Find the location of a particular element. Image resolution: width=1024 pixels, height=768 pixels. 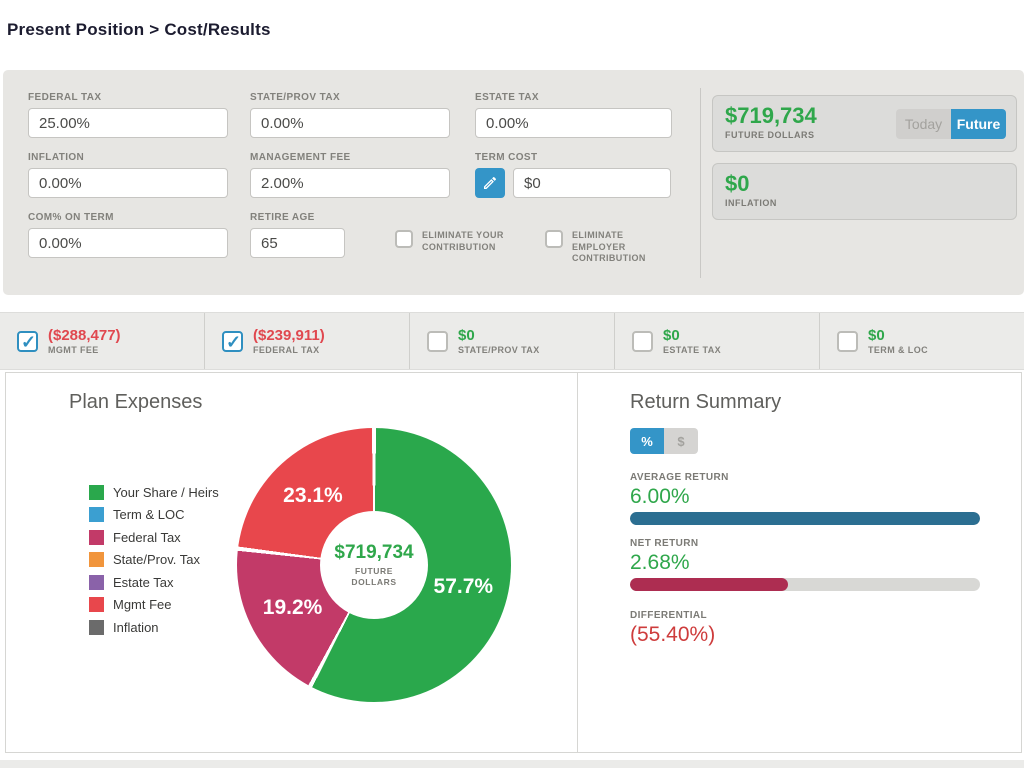

differential-value: (55.40%) is located at coordinates (673, 634).